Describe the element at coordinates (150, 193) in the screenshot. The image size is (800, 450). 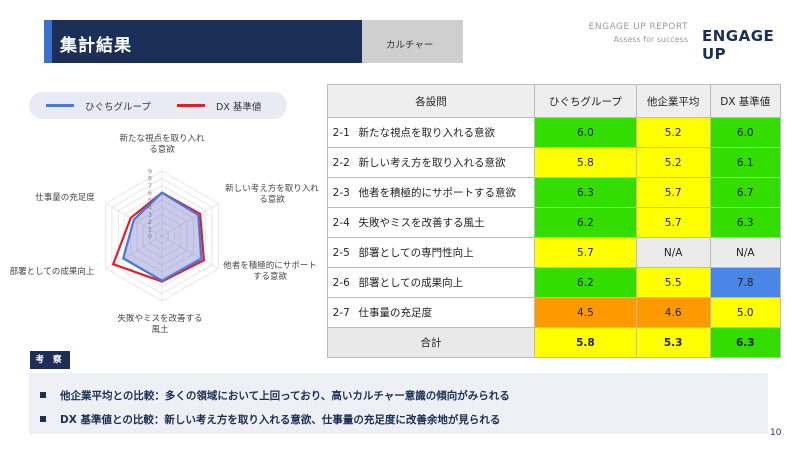
I see `radar-tick-label: 6` at that location.